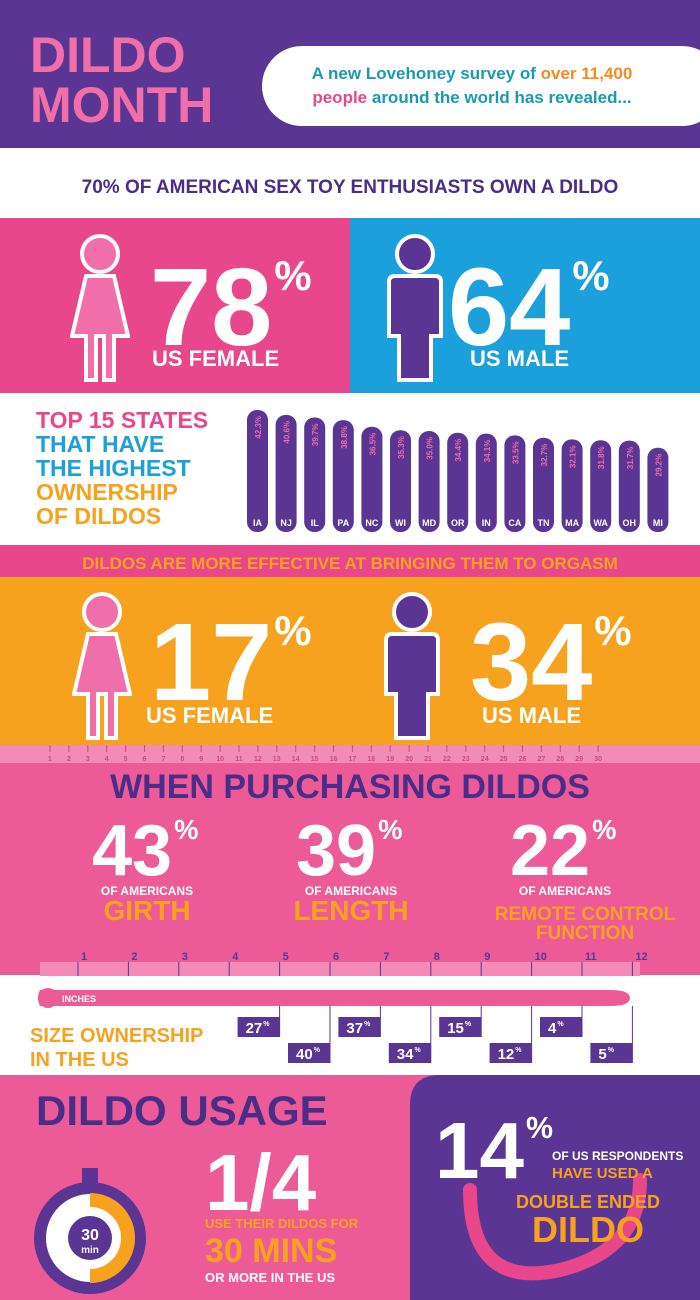 The image size is (700, 1300). I want to click on ruler-label: 4, so click(107, 759).